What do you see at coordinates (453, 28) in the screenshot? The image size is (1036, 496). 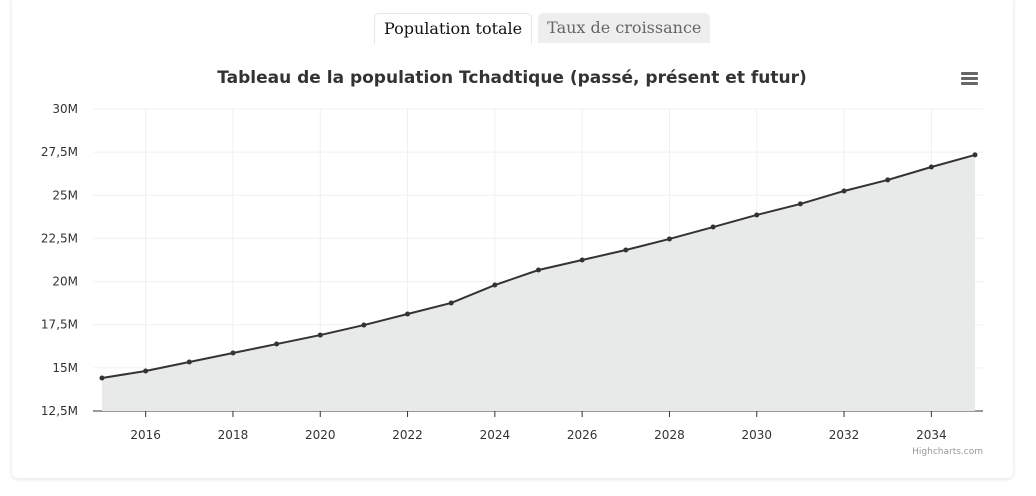 I see `tab-population-totale: Population totale` at bounding box center [453, 28].